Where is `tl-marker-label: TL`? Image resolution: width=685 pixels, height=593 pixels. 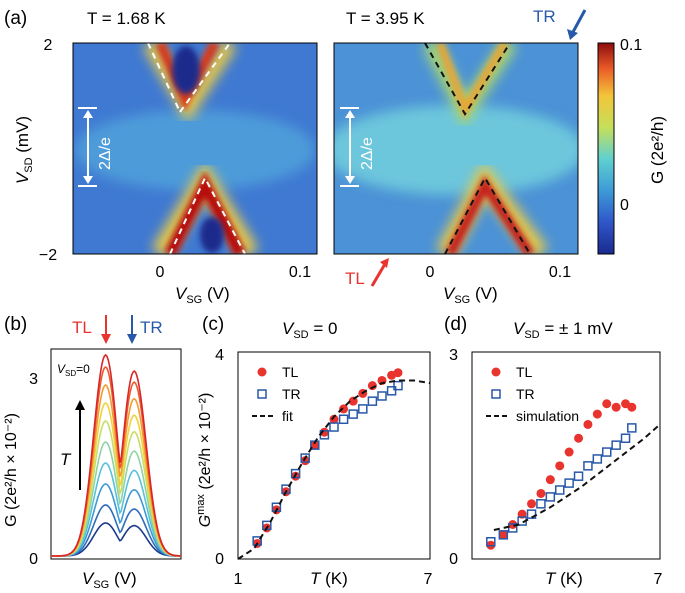
tl-marker-label: TL is located at coordinates (355, 278).